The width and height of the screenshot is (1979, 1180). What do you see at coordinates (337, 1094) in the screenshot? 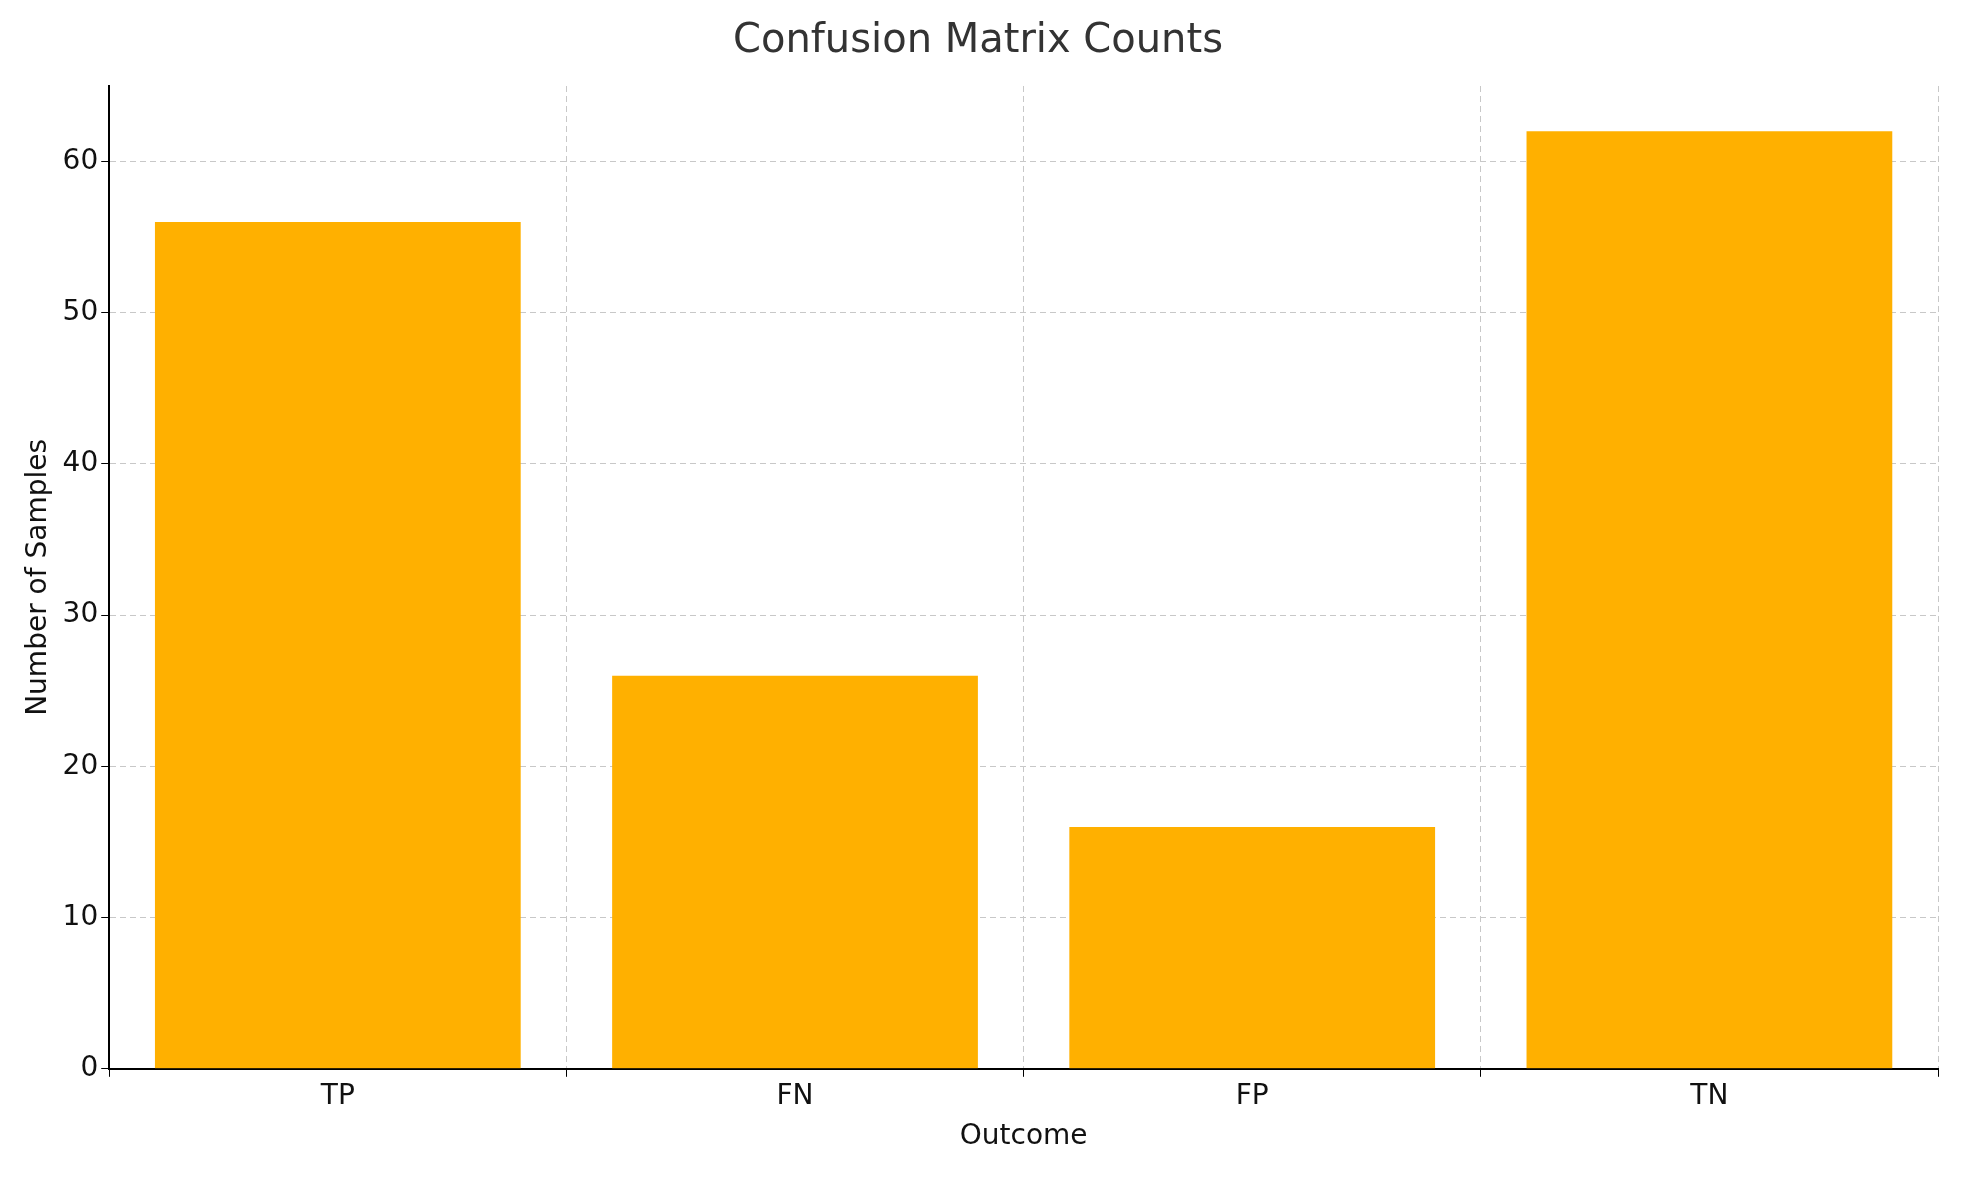
I see `x-tick-label: TP` at bounding box center [337, 1094].